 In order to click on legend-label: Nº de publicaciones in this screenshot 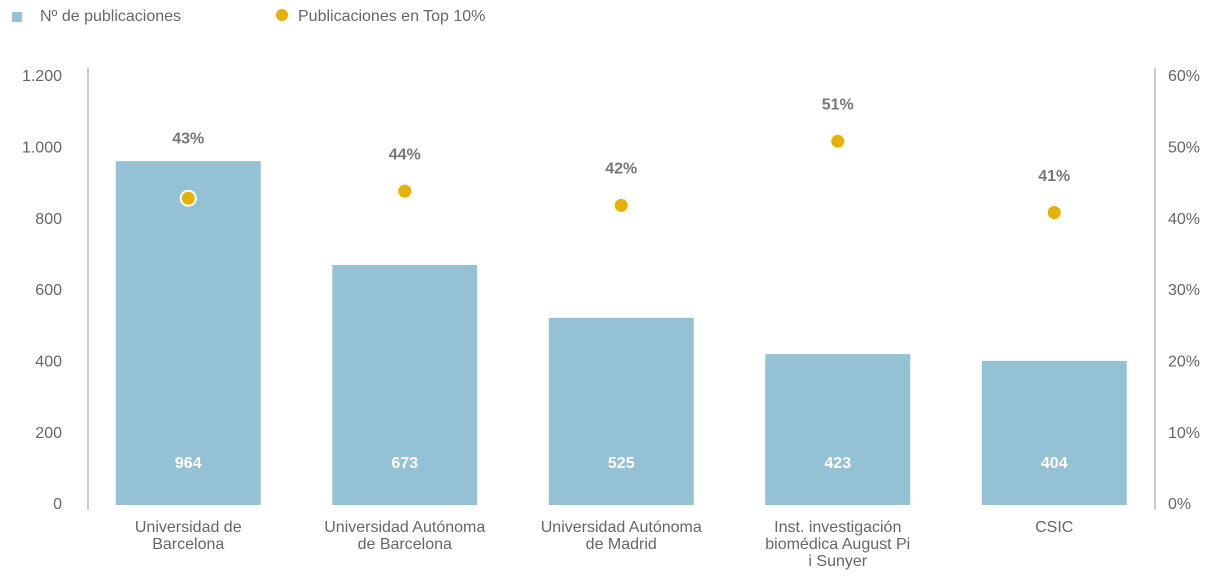, I will do `click(110, 16)`.